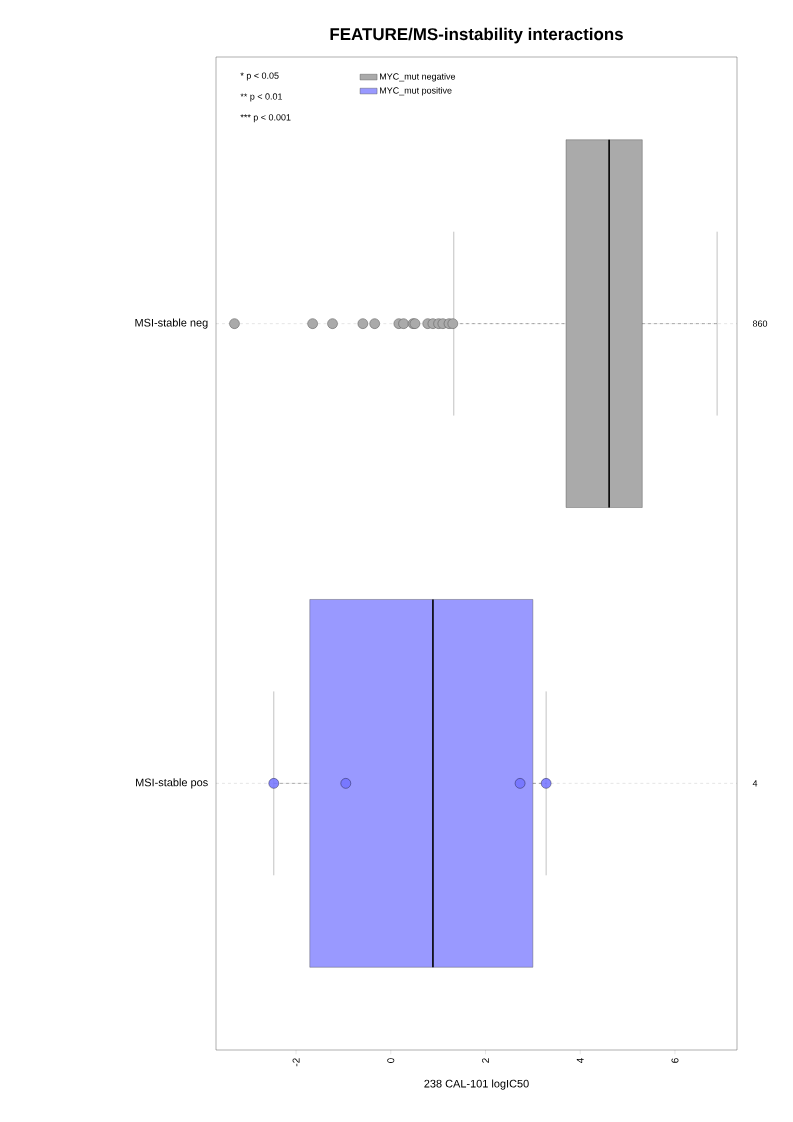 The width and height of the screenshot is (793, 1122). I want to click on x-tick-label: 2, so click(485, 1060).